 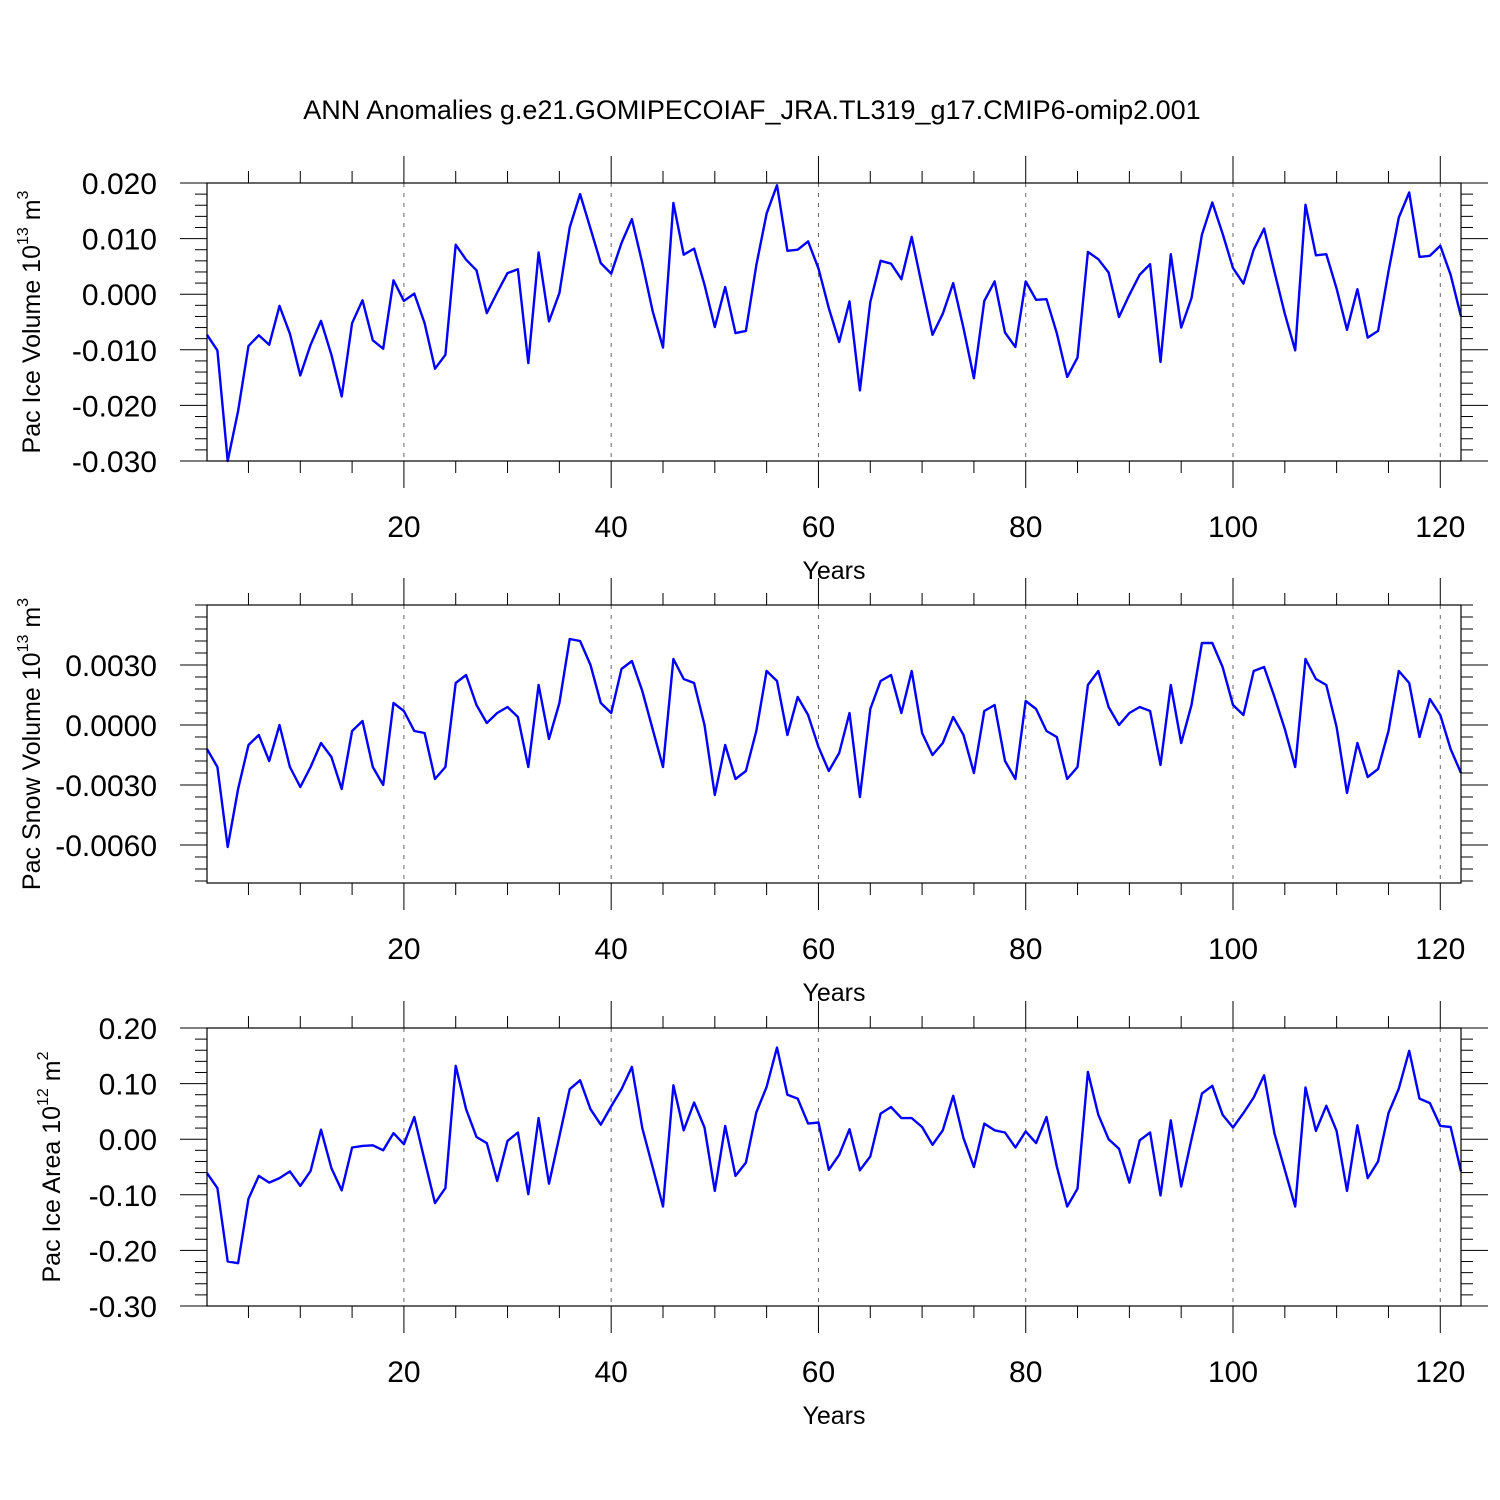 I want to click on y-tick-label: -0.010, so click(x=114, y=351).